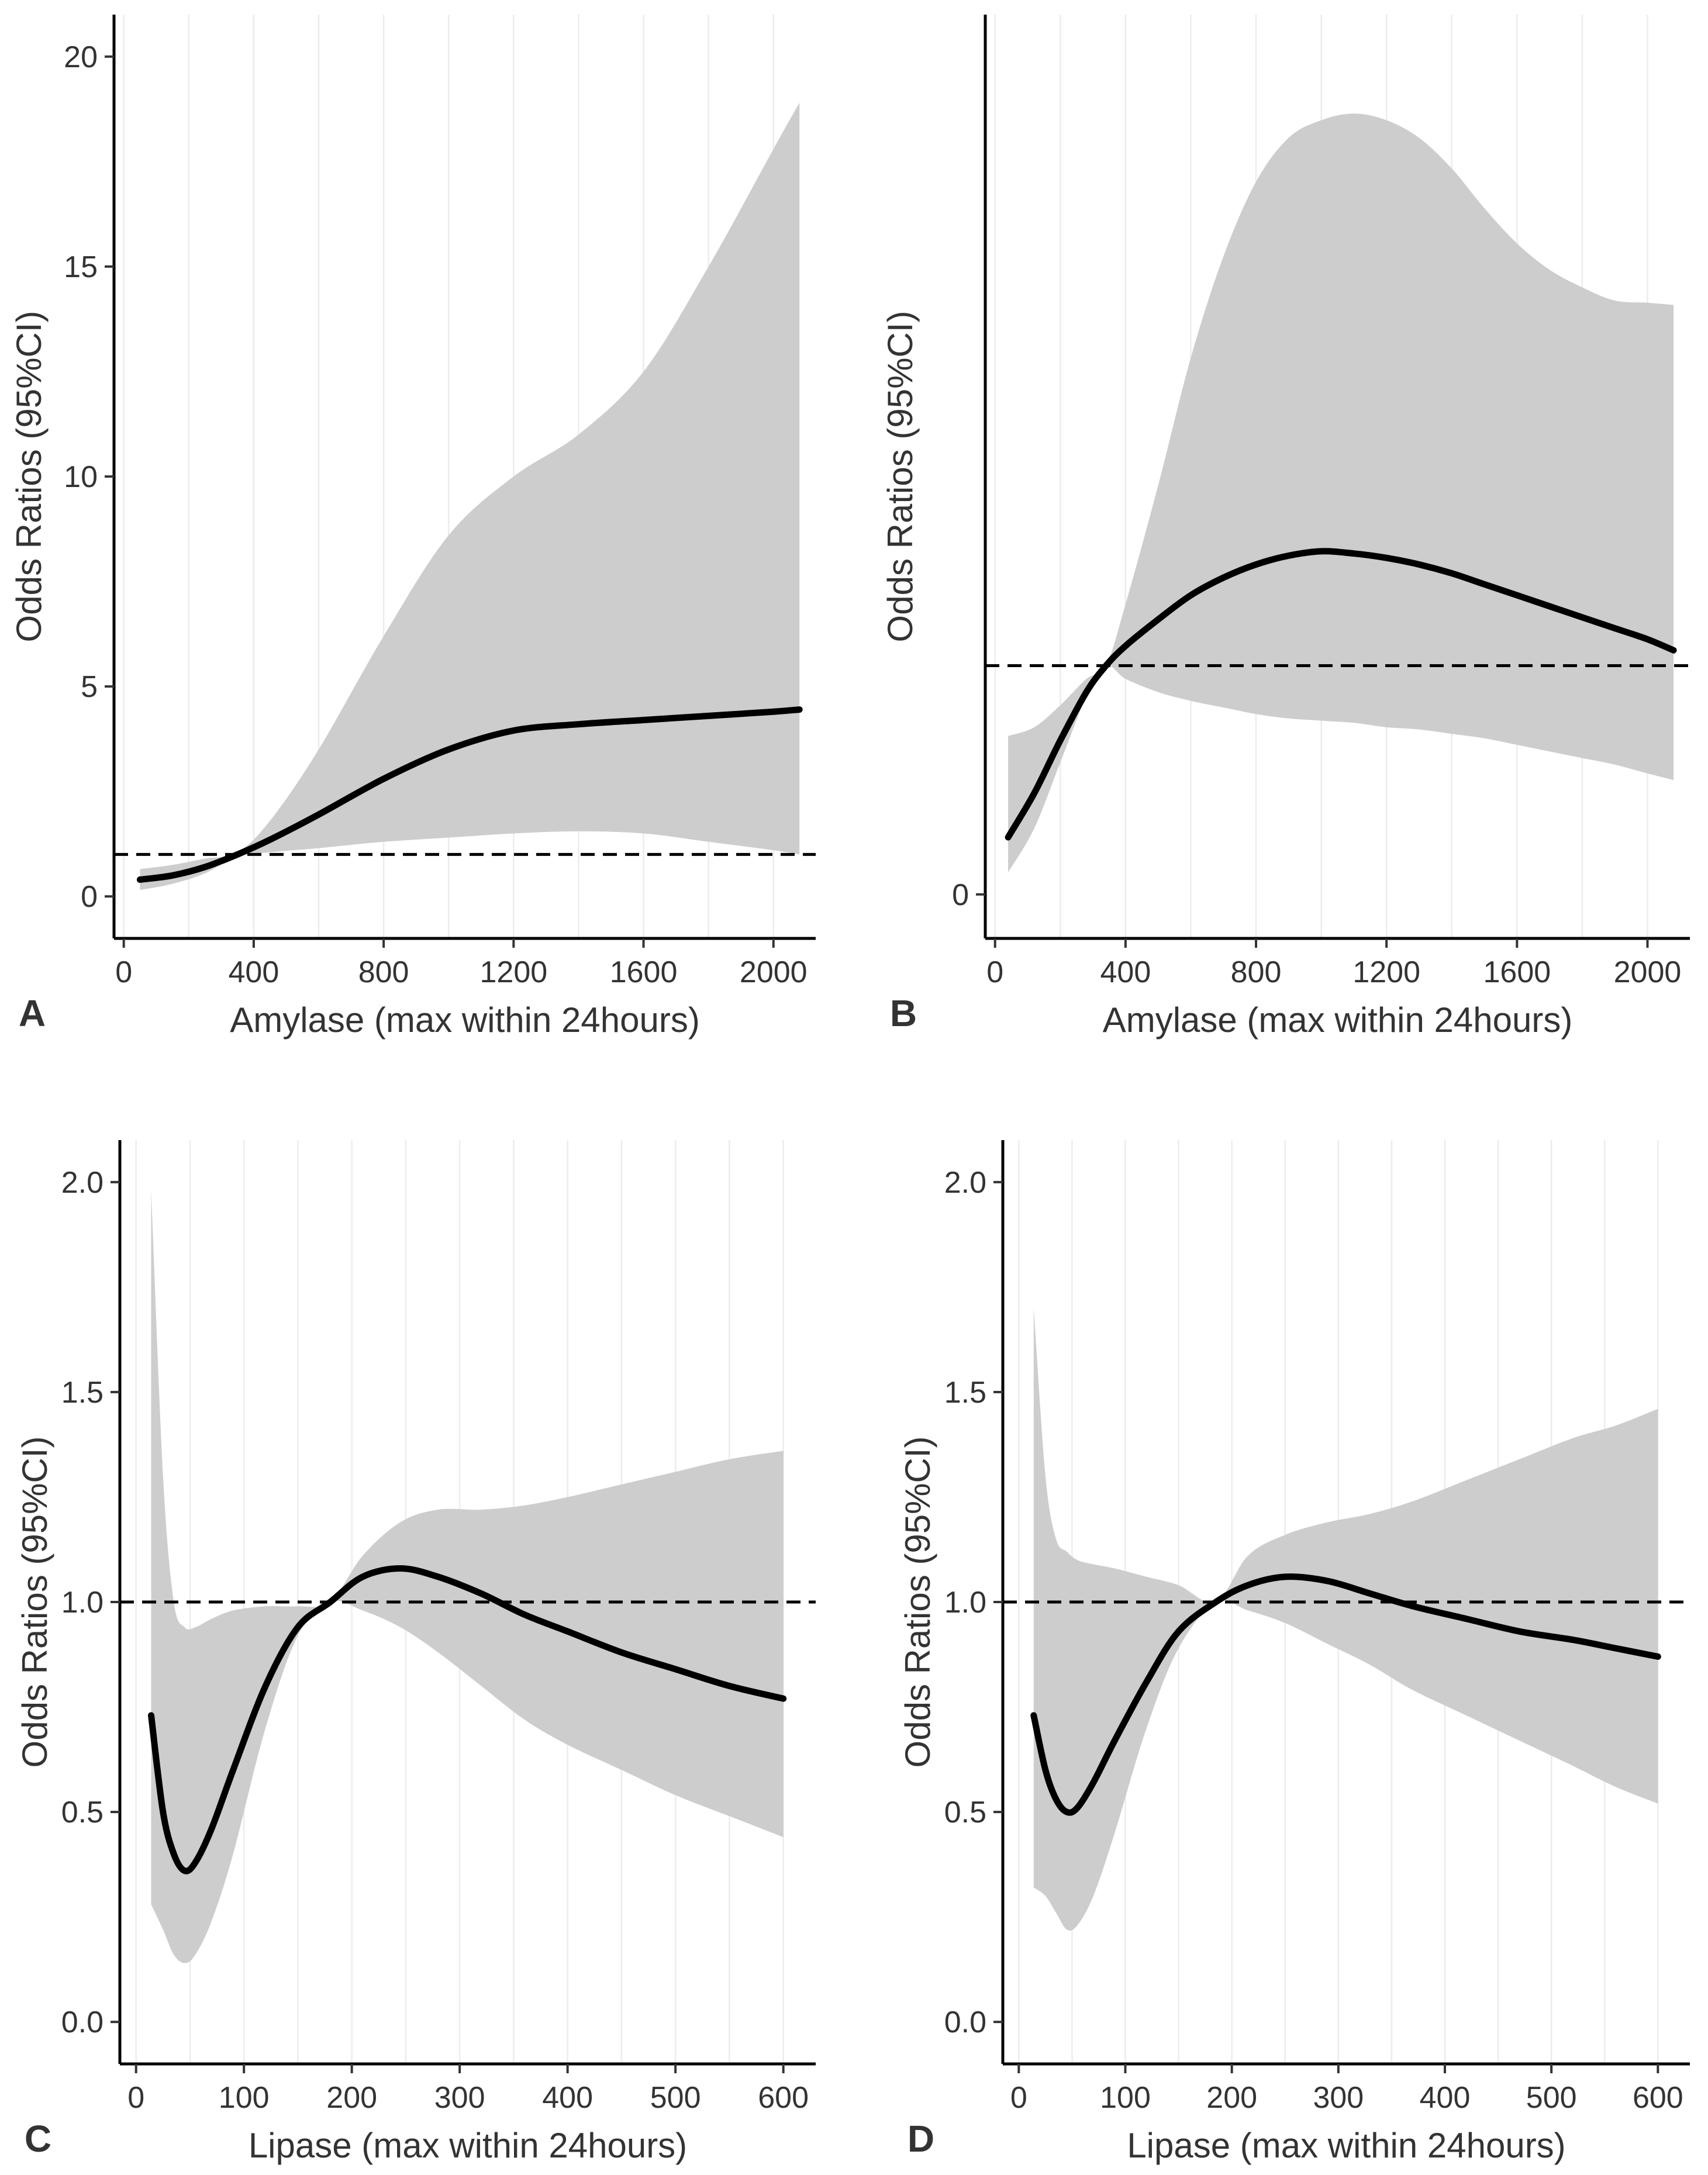 The height and width of the screenshot is (2175, 1708). I want to click on panel-letter-a: A, so click(32, 1013).